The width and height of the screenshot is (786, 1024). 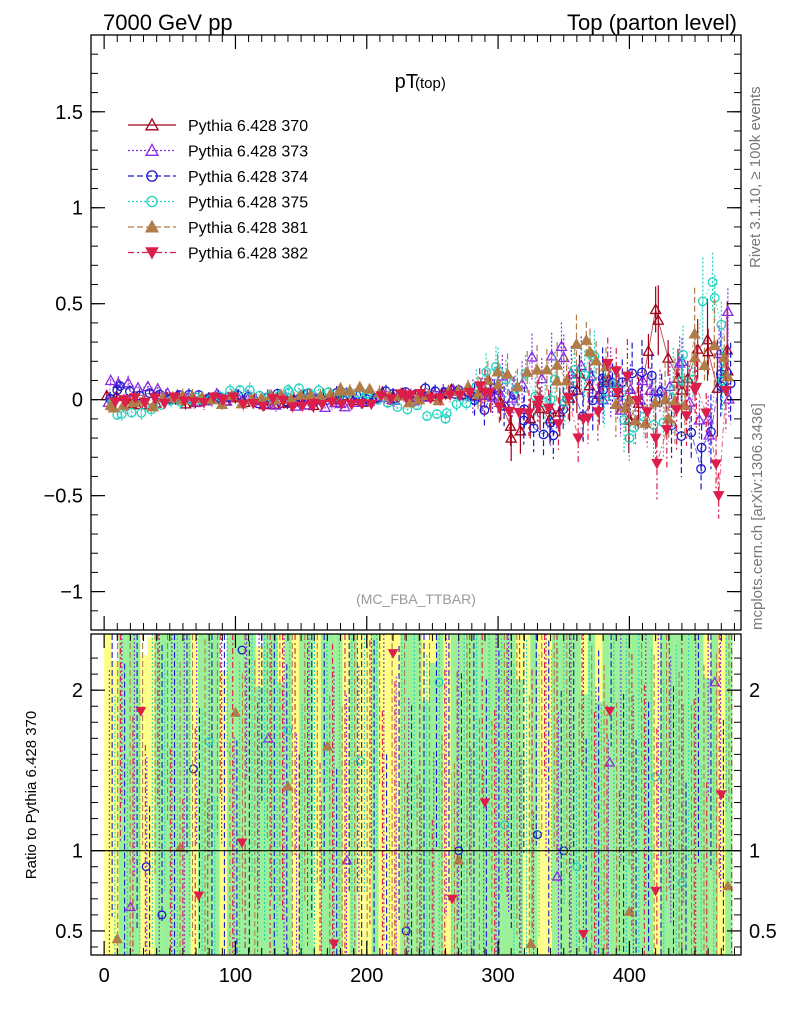 I want to click on xtick-label: 0, so click(x=104, y=976).